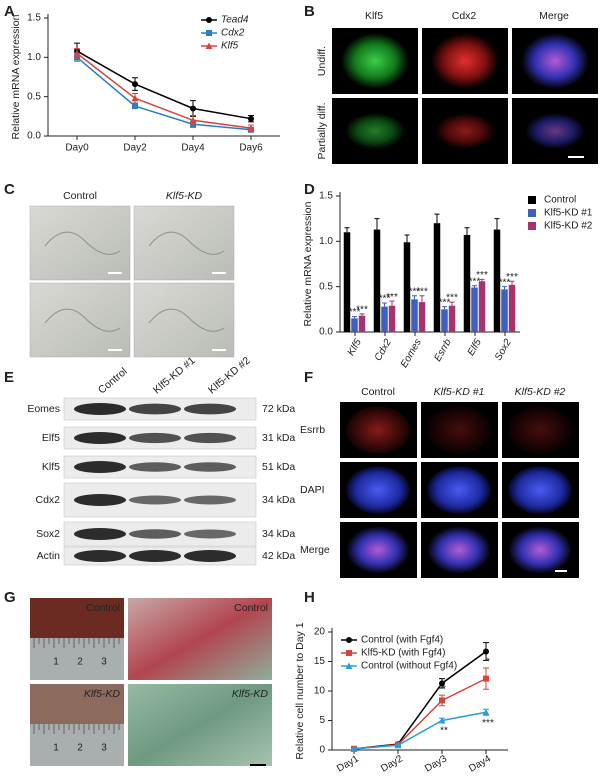 This screenshot has width=600, height=780. I want to click on y-tick-label: 1.5, so click(34, 18).